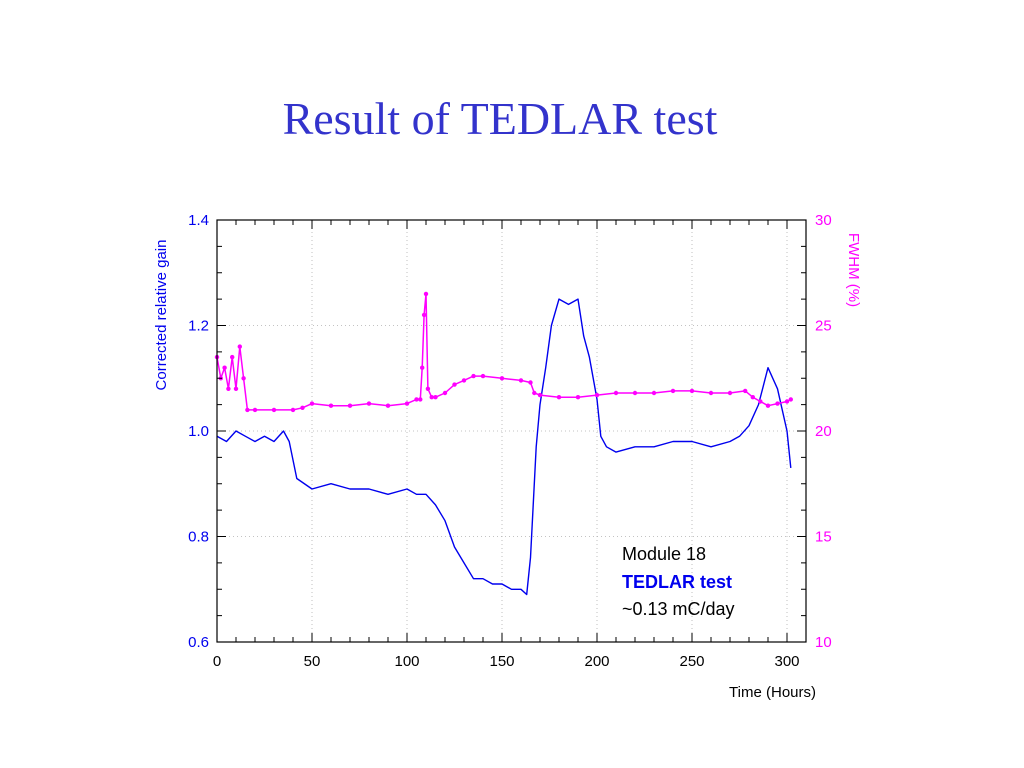 The image size is (1024, 768). What do you see at coordinates (823, 326) in the screenshot?
I see `y-right-tick-label: 25` at bounding box center [823, 326].